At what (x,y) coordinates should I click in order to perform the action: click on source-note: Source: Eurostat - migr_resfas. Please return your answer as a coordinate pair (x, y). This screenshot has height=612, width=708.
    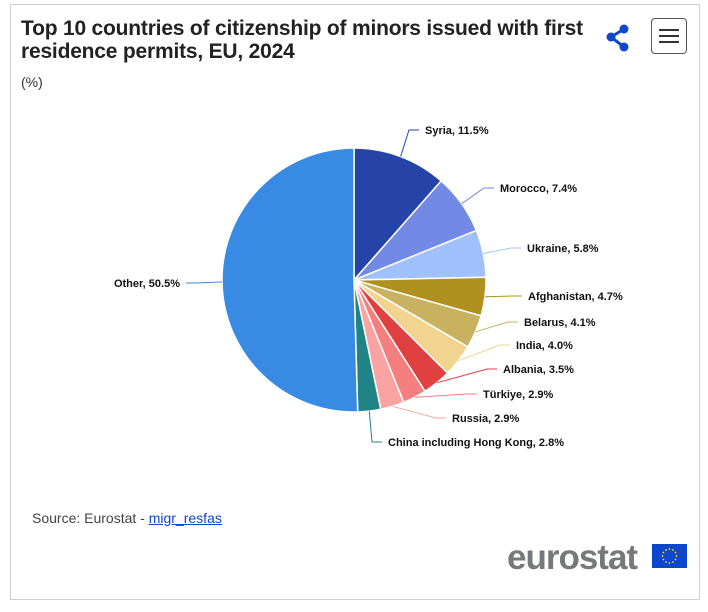
    Looking at the image, I should click on (127, 518).